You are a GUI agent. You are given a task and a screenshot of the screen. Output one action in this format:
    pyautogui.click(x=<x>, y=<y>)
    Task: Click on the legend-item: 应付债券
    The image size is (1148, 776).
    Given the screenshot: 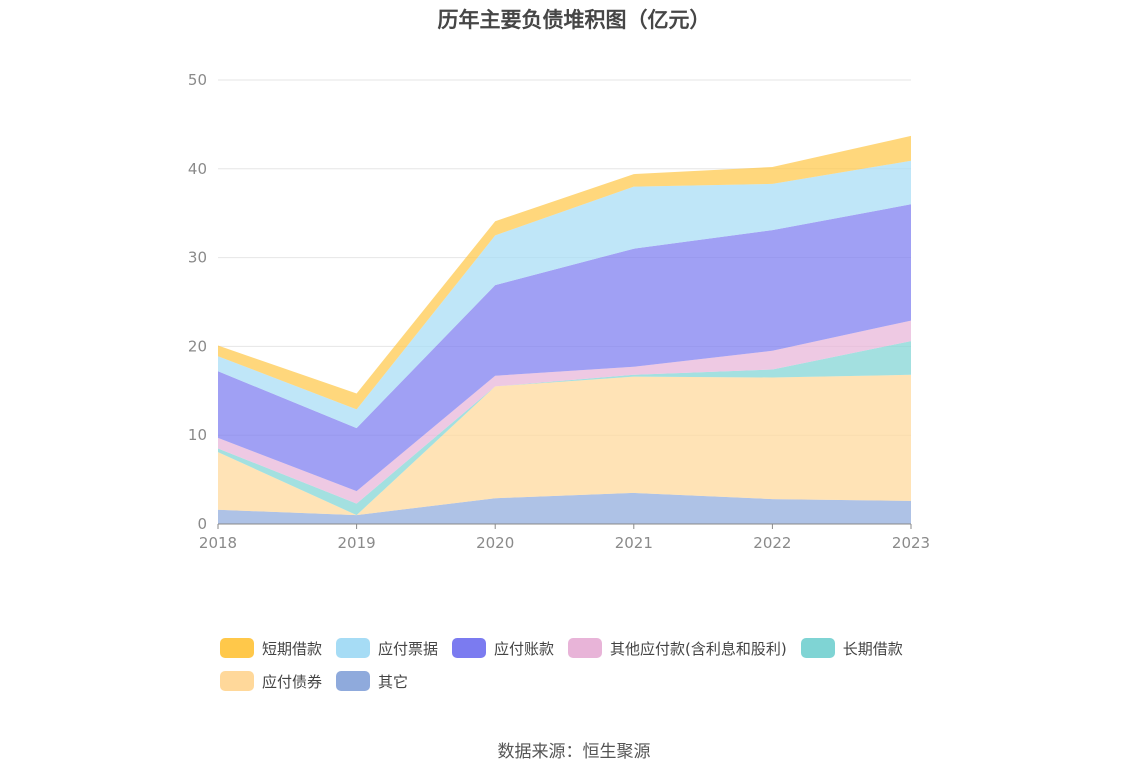 What is the action you would take?
    pyautogui.click(x=271, y=681)
    